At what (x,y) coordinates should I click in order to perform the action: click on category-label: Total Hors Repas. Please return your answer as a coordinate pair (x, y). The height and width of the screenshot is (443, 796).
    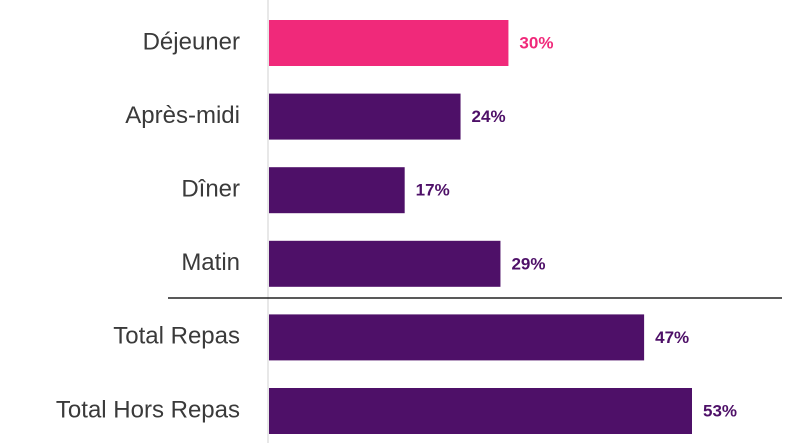
    Looking at the image, I should click on (148, 409).